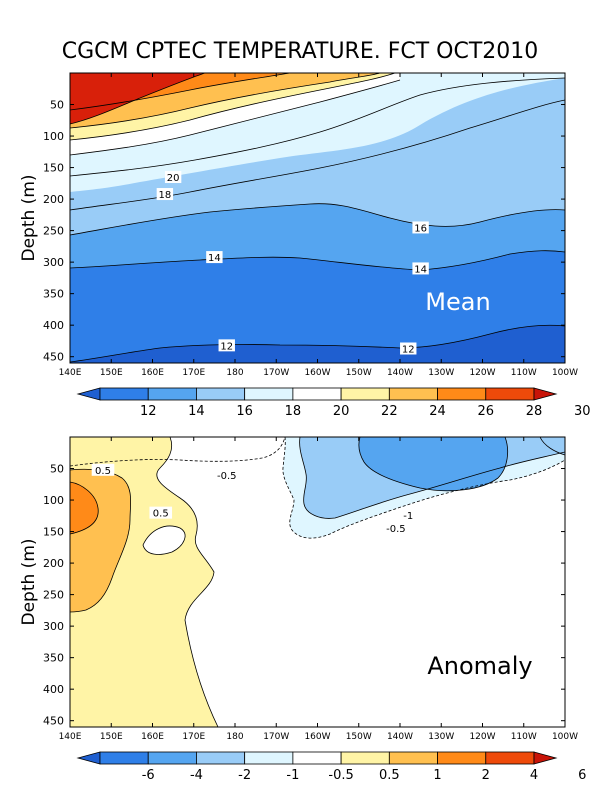 Image resolution: width=600 pixels, height=800 pixels. I want to click on x-tick-label: 130W, so click(441, 737).